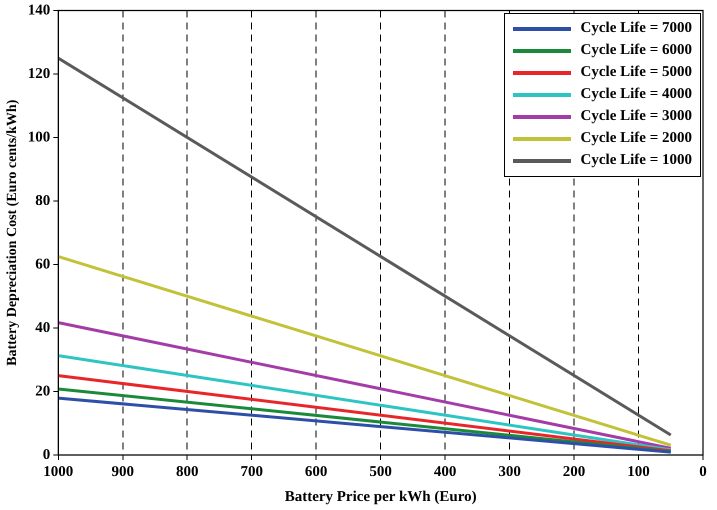  Describe the element at coordinates (636, 94) in the screenshot. I see `legend-label: Cycle Life = 4000` at that location.